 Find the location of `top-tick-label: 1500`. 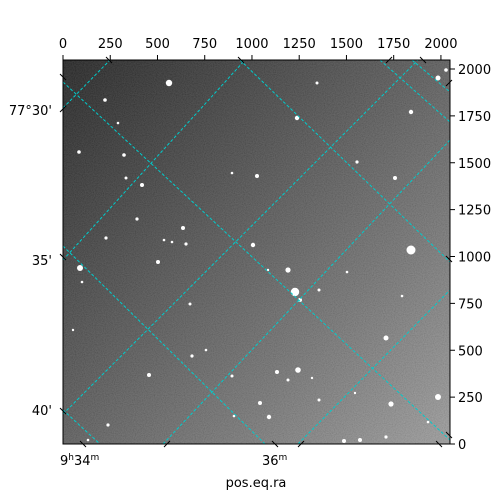

top-tick-label: 1500 is located at coordinates (346, 44).